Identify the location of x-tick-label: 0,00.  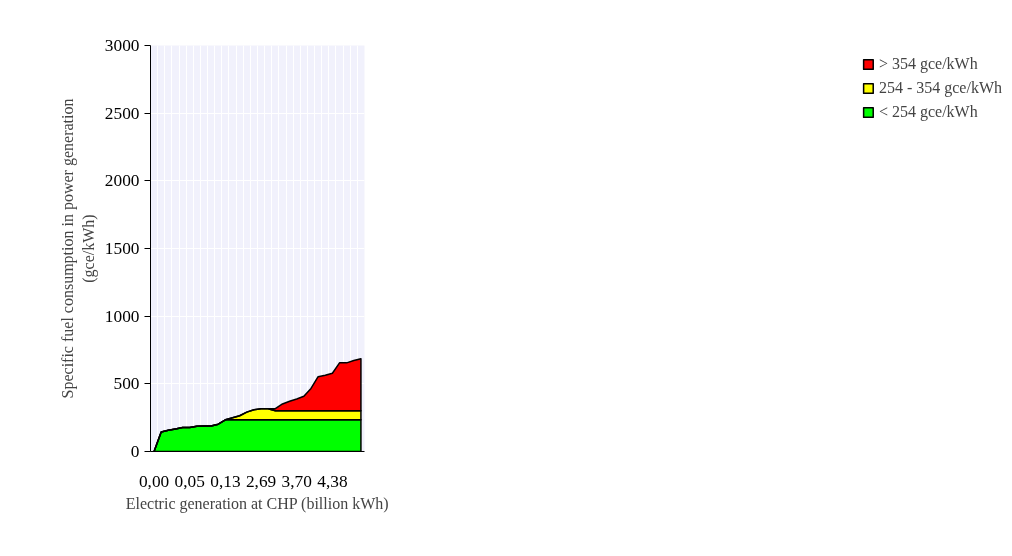
(154, 481).